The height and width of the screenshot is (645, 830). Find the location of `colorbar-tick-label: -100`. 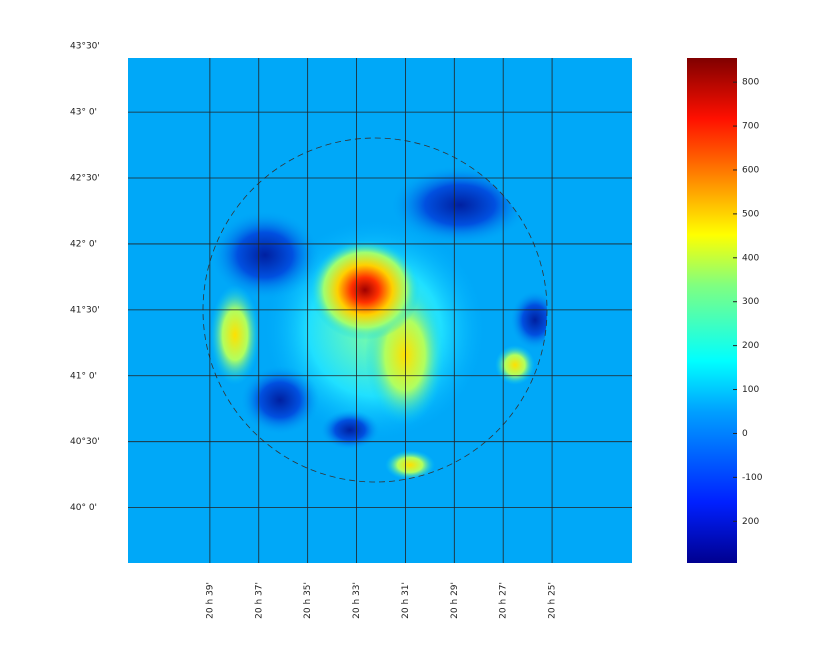

colorbar-tick-label: -100 is located at coordinates (752, 478).